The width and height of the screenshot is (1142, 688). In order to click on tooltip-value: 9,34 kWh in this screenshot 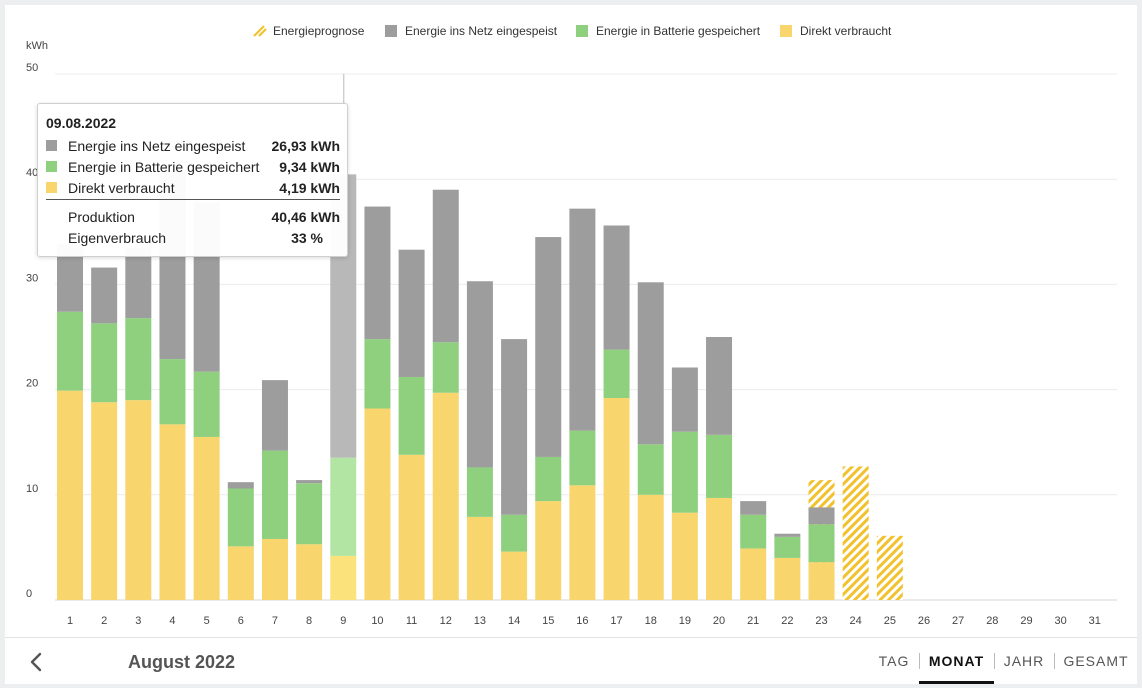, I will do `click(309, 167)`.